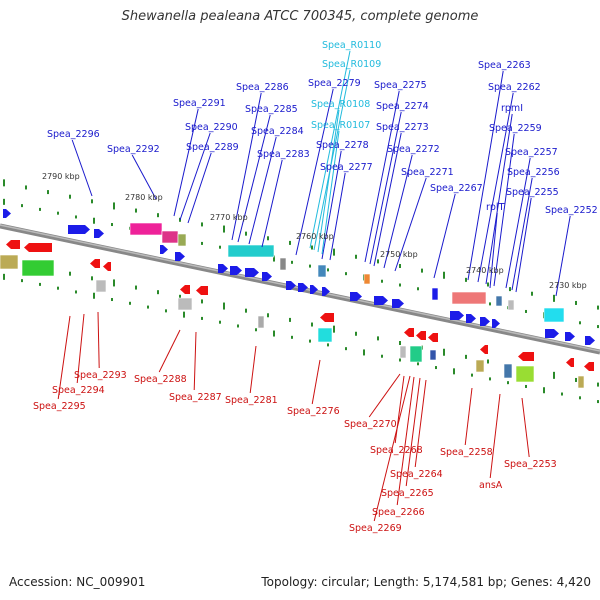  I want to click on forward-gene-label: rpmI, so click(512, 108).